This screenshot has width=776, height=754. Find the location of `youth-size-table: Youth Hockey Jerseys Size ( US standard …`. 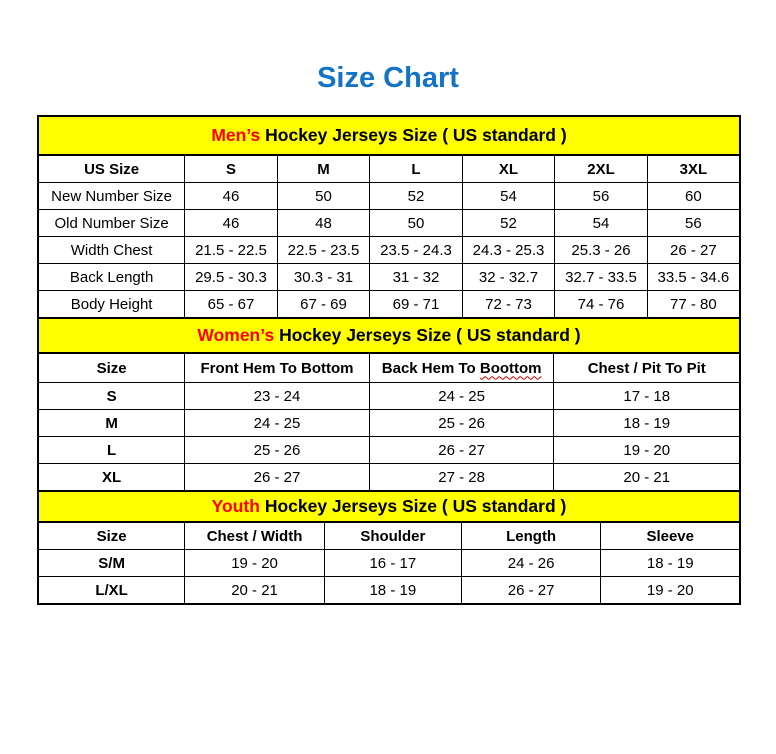

youth-size-table: Youth Hockey Jerseys Size ( US standard … is located at coordinates (389, 547).